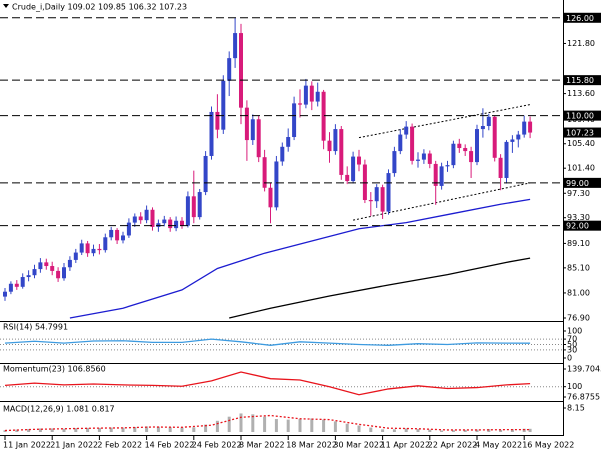 The height and width of the screenshot is (451, 601). I want to click on last-price-label: 107.23, so click(580, 133).